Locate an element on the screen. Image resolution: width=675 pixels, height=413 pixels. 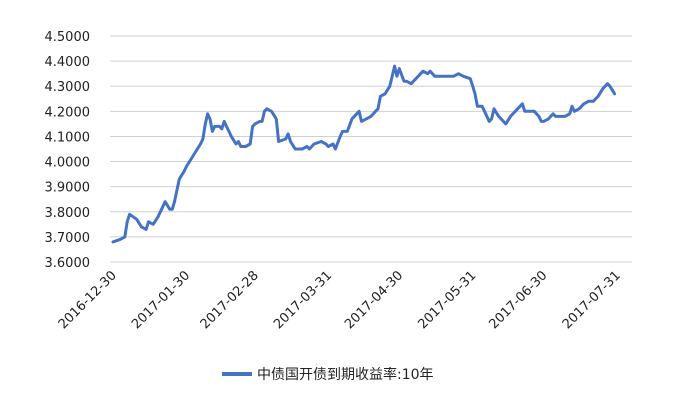
x-tick-label: 2017-04-30 is located at coordinates (374, 300).